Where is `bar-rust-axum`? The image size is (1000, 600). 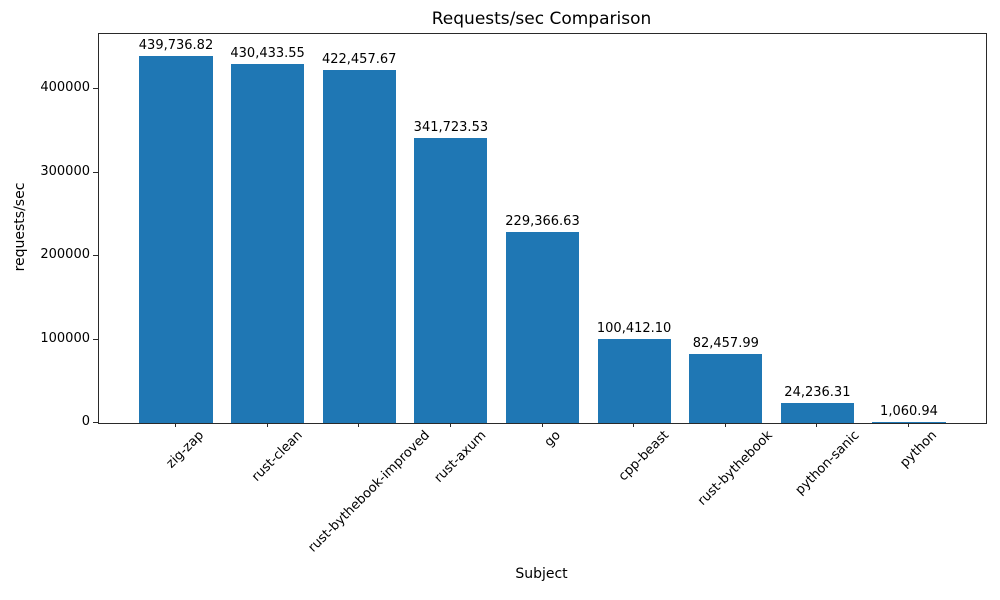
bar-rust-axum is located at coordinates (451, 280).